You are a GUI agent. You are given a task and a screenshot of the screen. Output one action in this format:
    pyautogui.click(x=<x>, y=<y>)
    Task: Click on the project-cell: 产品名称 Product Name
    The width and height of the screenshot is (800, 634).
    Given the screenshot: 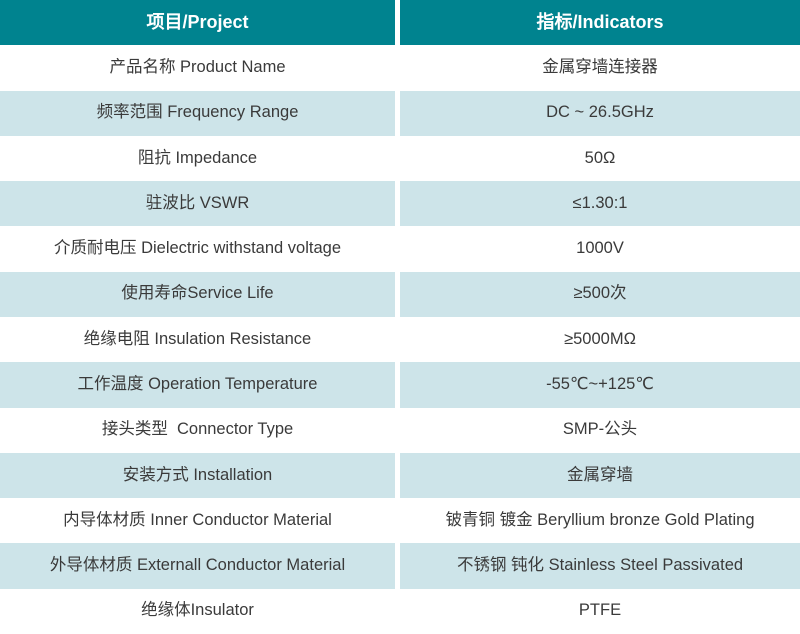 What is the action you would take?
    pyautogui.click(x=197, y=67)
    